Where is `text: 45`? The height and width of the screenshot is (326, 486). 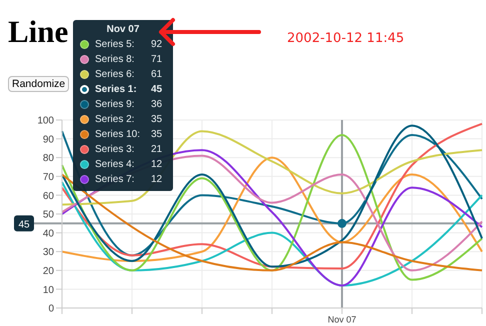 text: 45 is located at coordinates (156, 89).